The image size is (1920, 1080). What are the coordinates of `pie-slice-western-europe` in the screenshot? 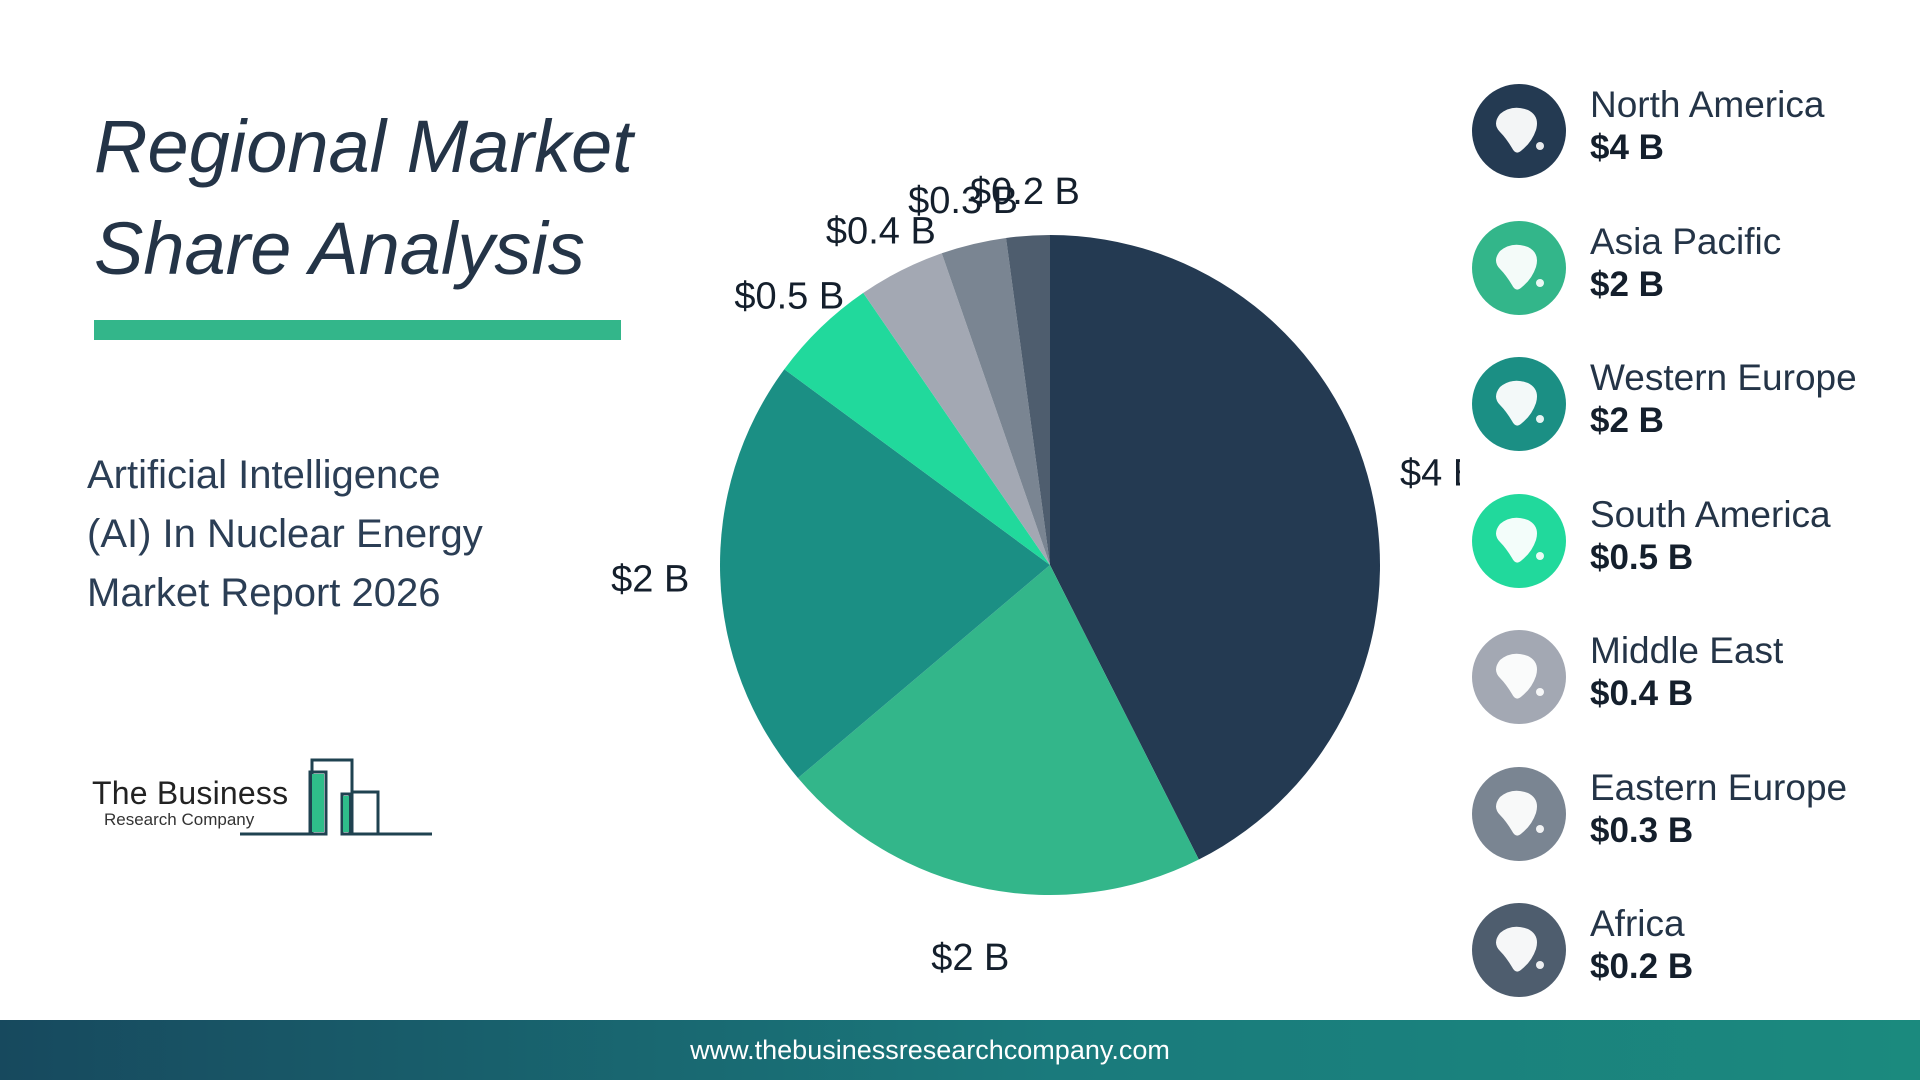 It's located at (885, 574).